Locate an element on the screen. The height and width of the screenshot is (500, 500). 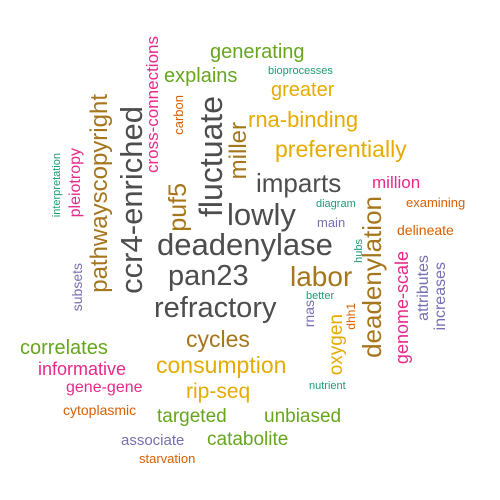
word-rna-binding: rna-binding is located at coordinates (303, 119).